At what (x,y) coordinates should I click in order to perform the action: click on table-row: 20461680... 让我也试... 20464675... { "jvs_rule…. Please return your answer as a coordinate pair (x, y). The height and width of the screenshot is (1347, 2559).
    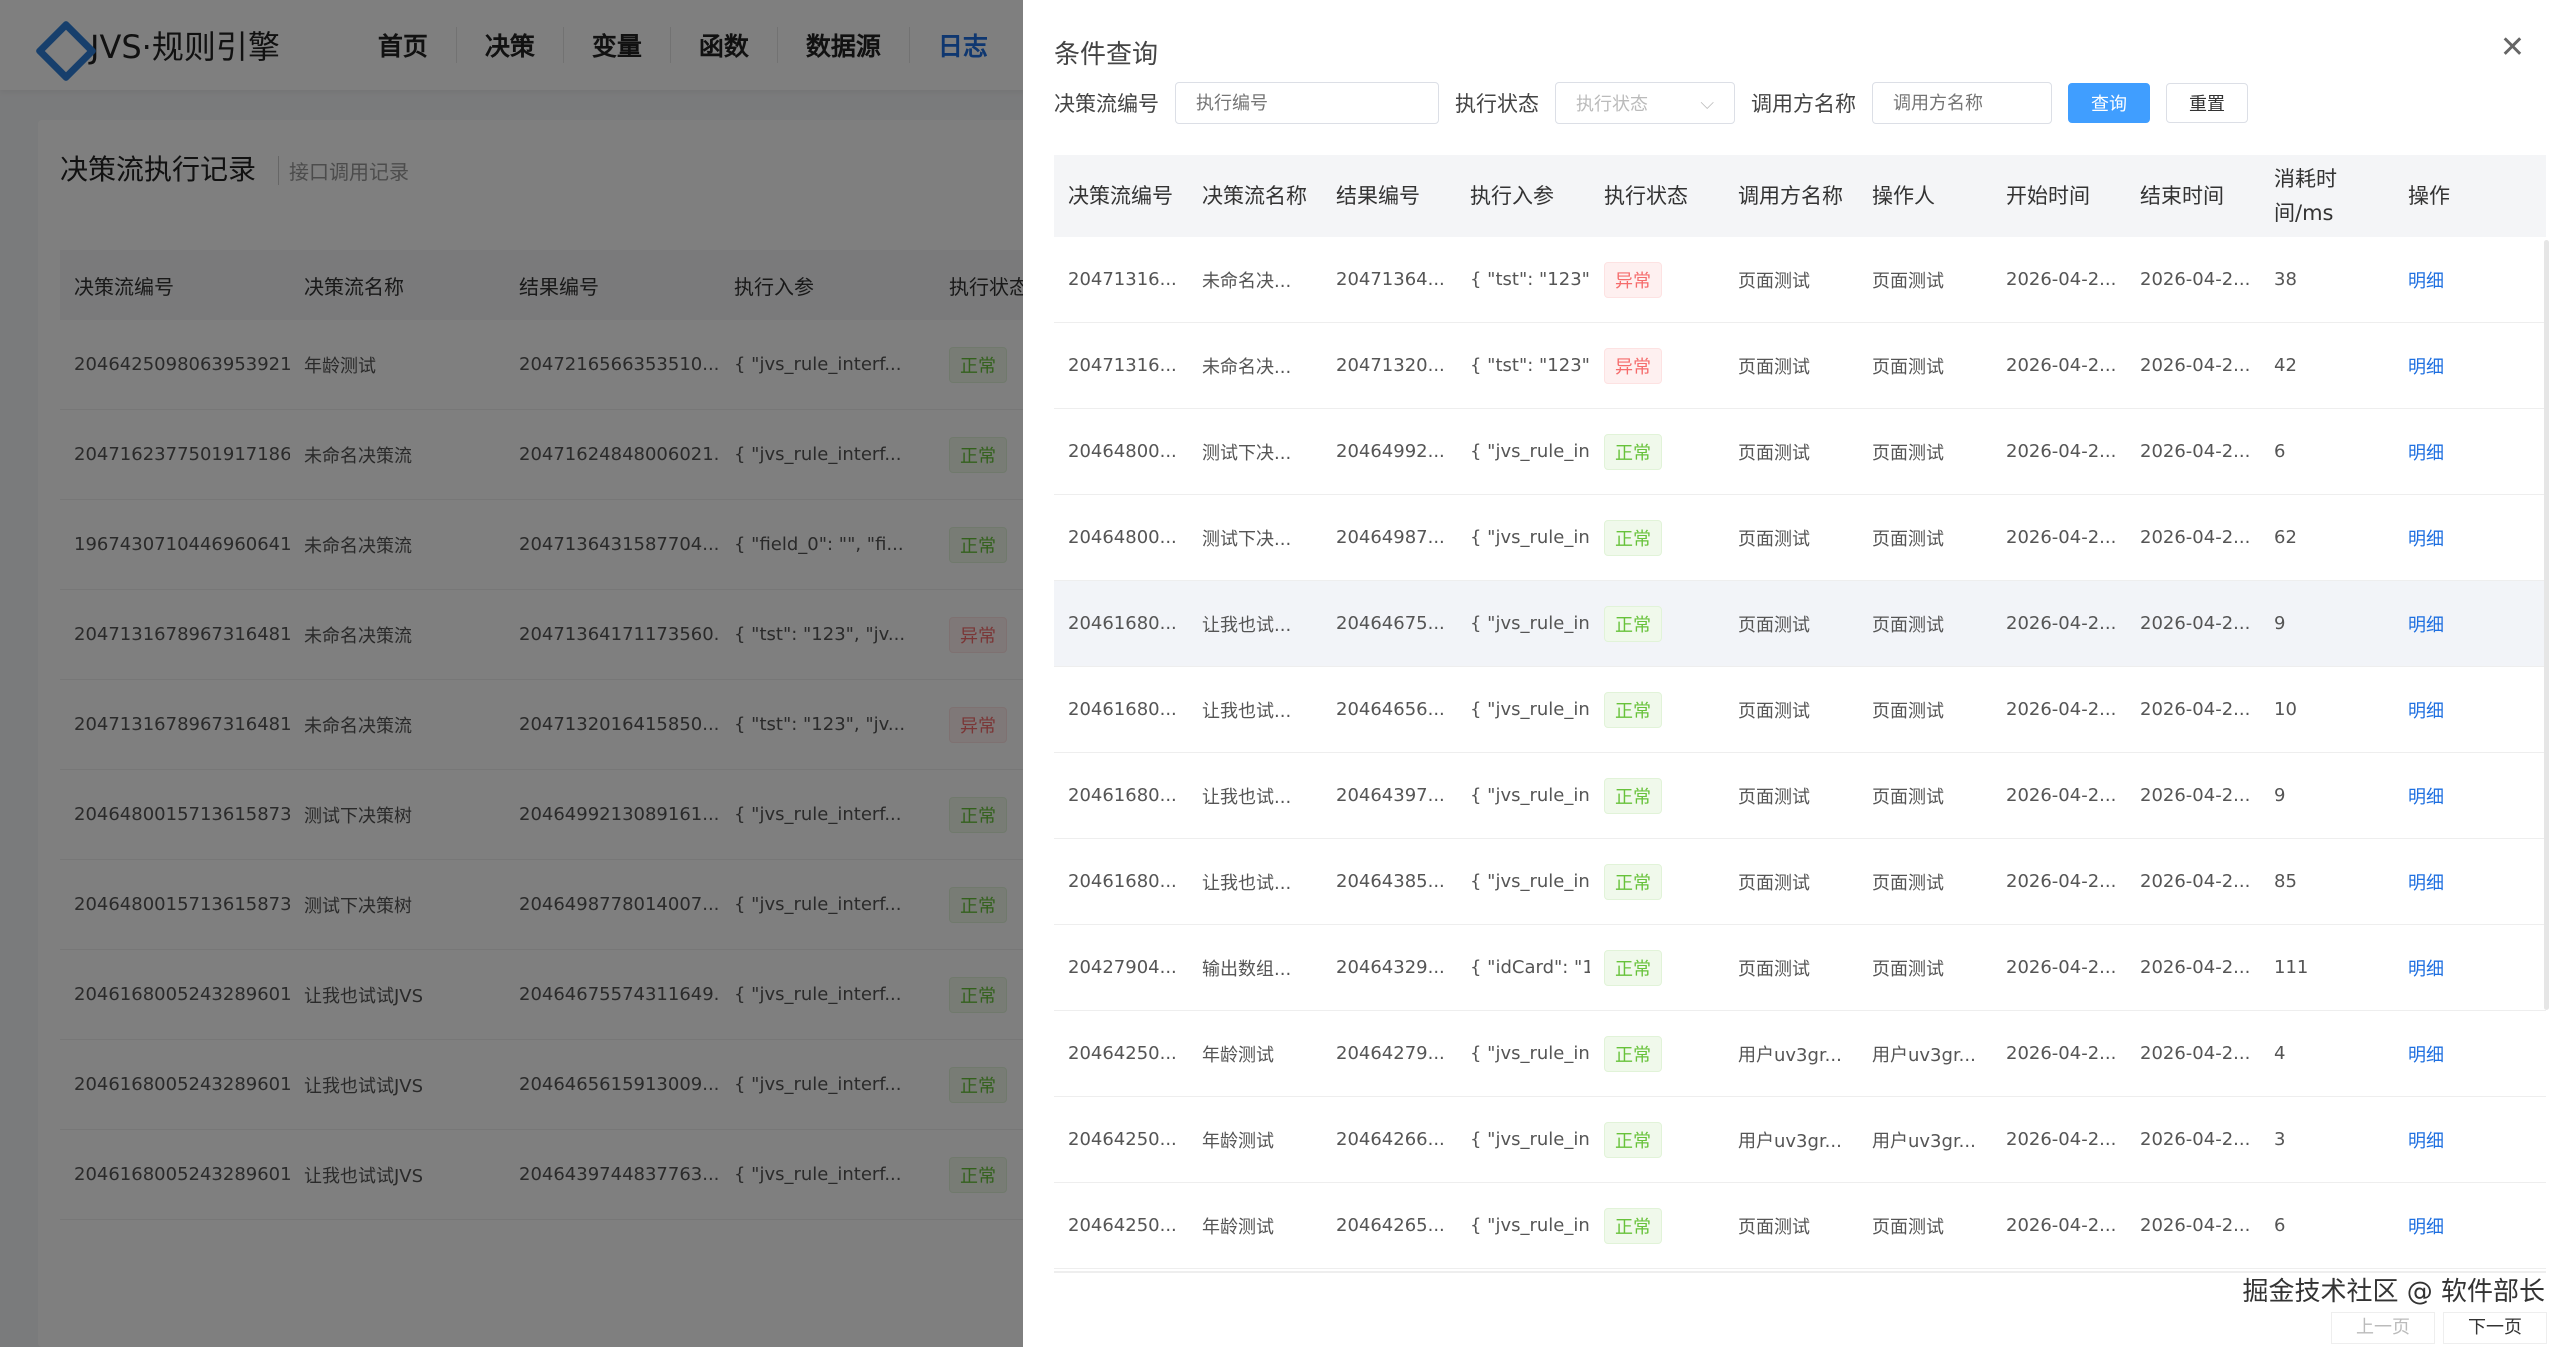
    Looking at the image, I should click on (1800, 624).